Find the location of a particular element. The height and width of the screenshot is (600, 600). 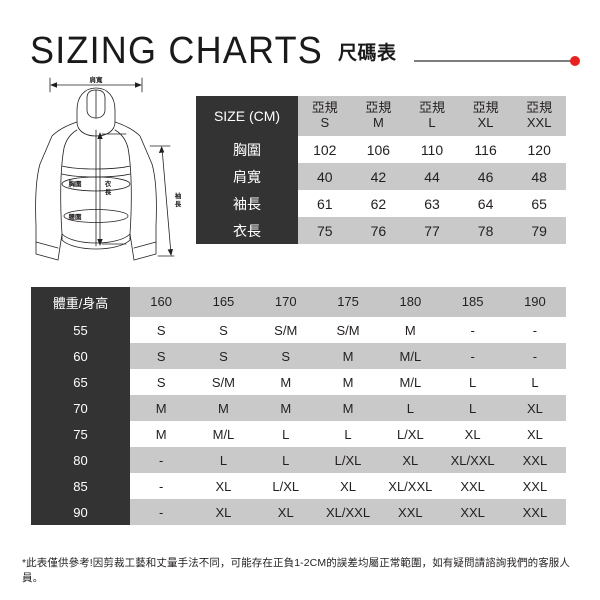

size-cell: 46 is located at coordinates (485, 176).